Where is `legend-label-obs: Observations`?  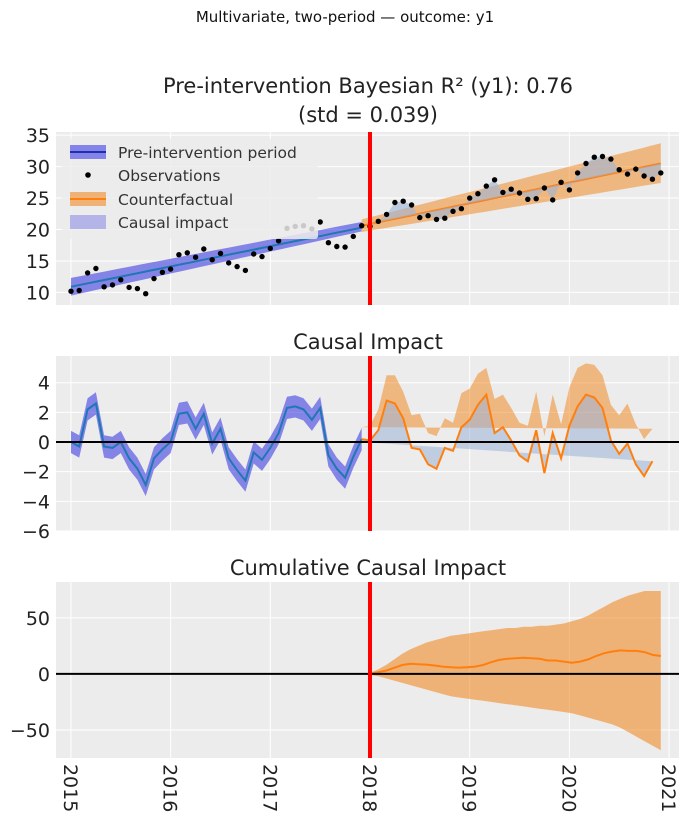
legend-label-obs: Observations is located at coordinates (169, 176).